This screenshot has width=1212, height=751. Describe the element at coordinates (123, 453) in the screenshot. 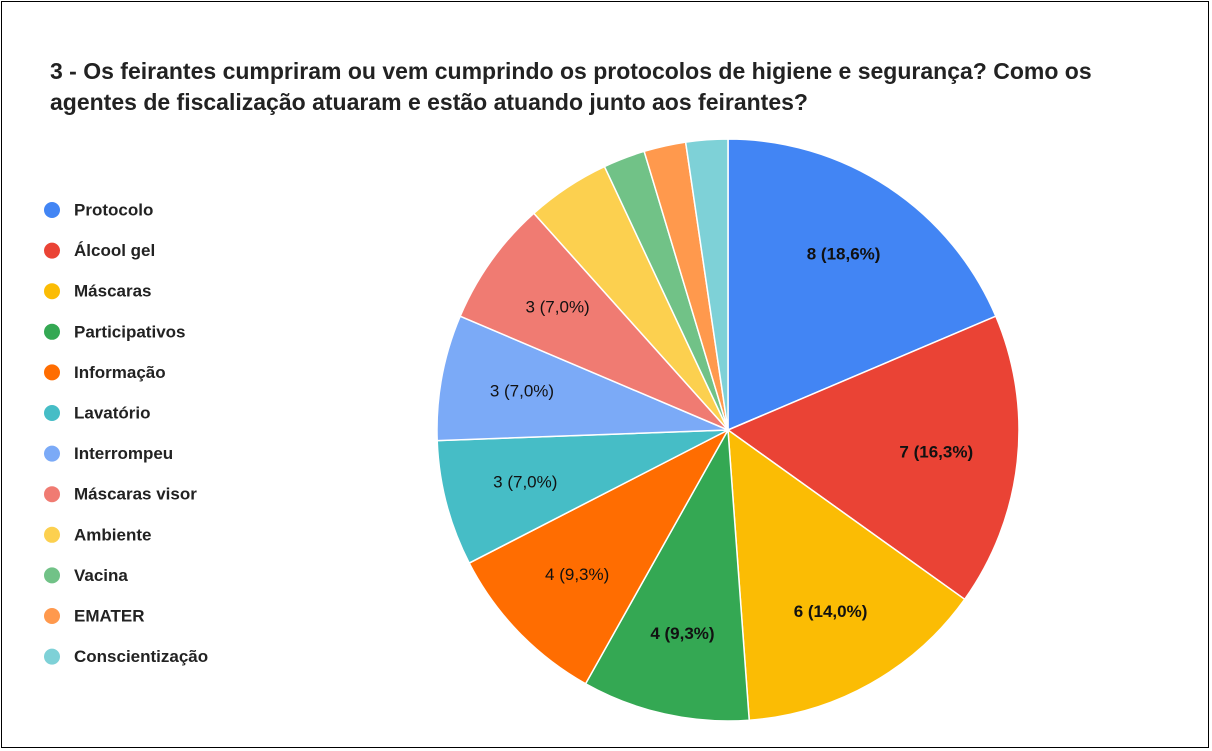

I see `legend-label: Interrompeu` at that location.